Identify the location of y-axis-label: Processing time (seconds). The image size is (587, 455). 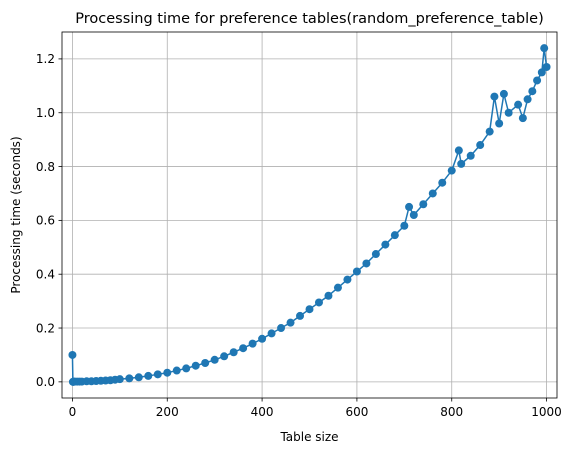
(16, 214).